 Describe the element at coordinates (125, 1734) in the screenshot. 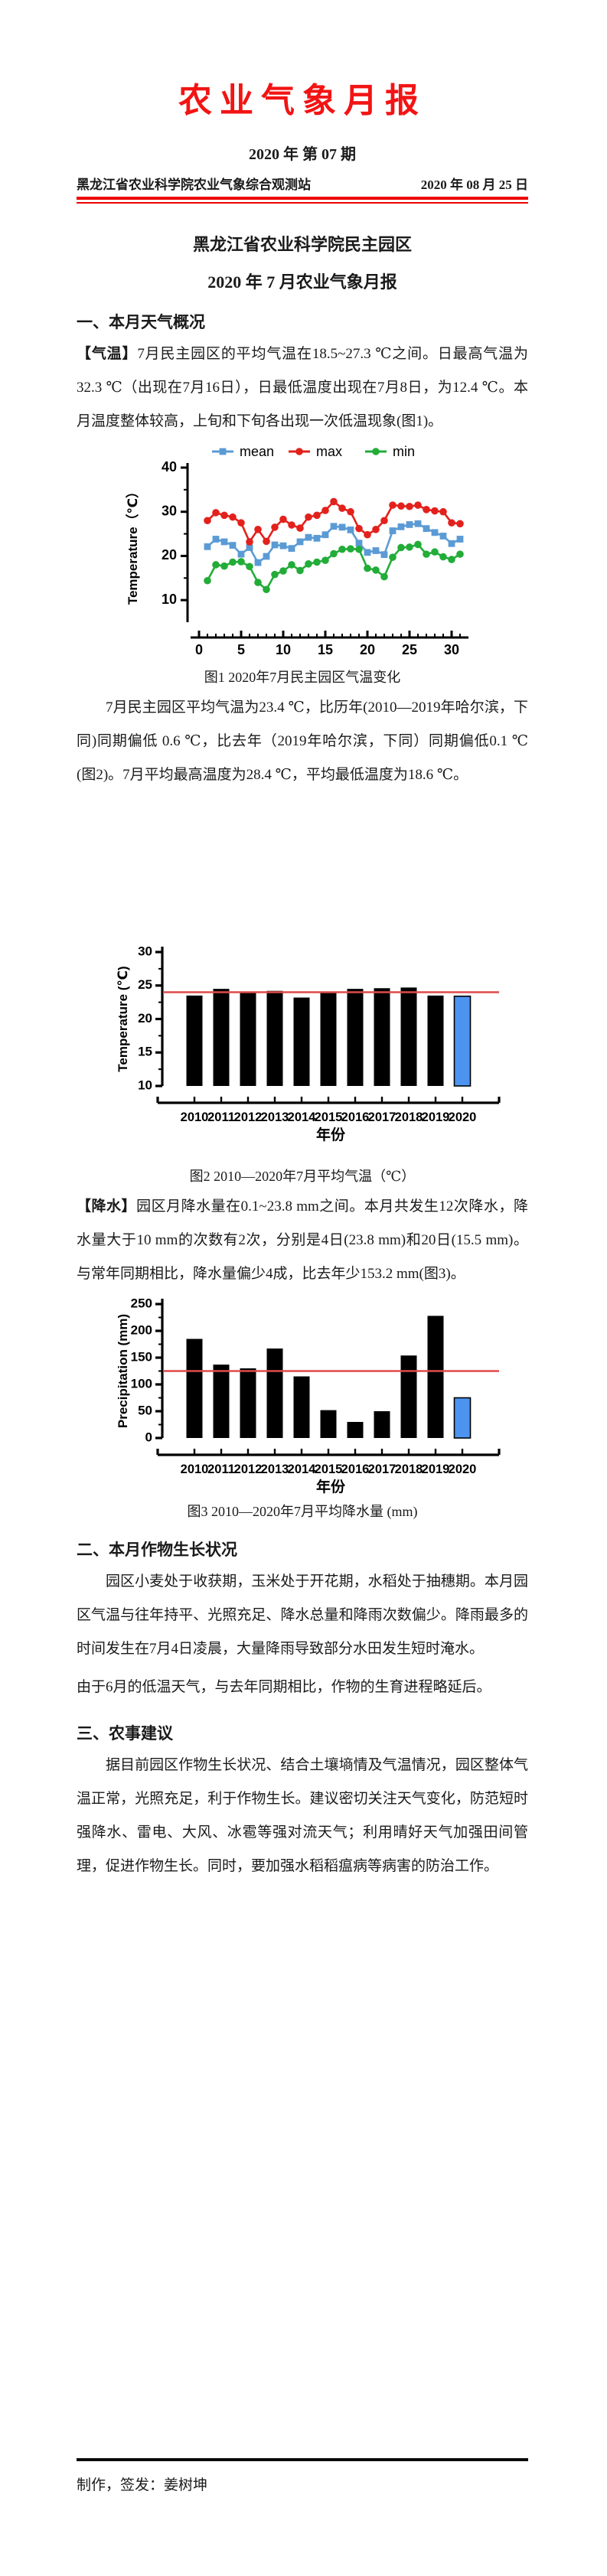

I see `section-3-heading: 三、农事建议` at that location.